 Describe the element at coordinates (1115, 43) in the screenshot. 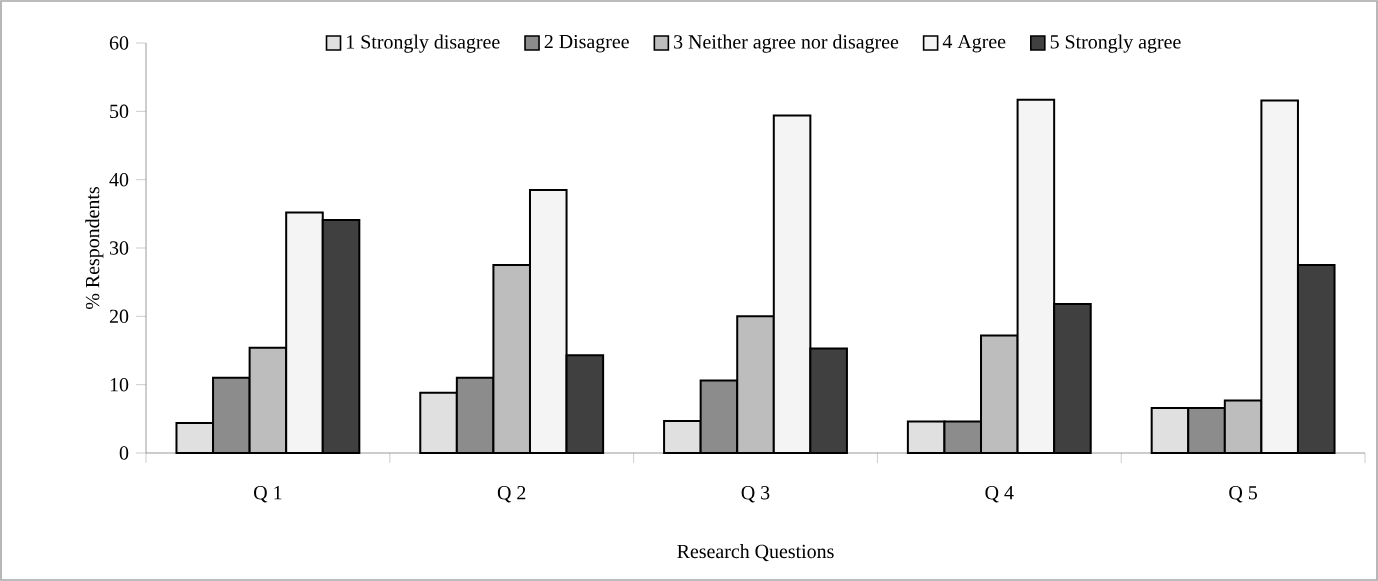

I see `legend-label: 5 Strongly agree` at that location.